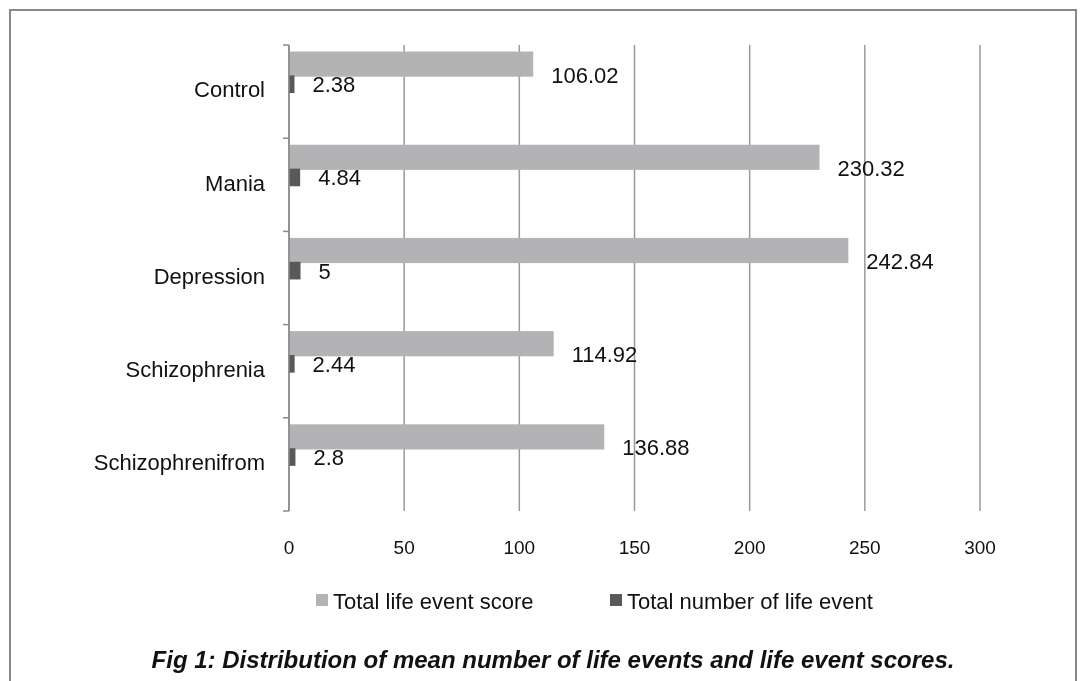  I want to click on data-label: 5, so click(324, 271).